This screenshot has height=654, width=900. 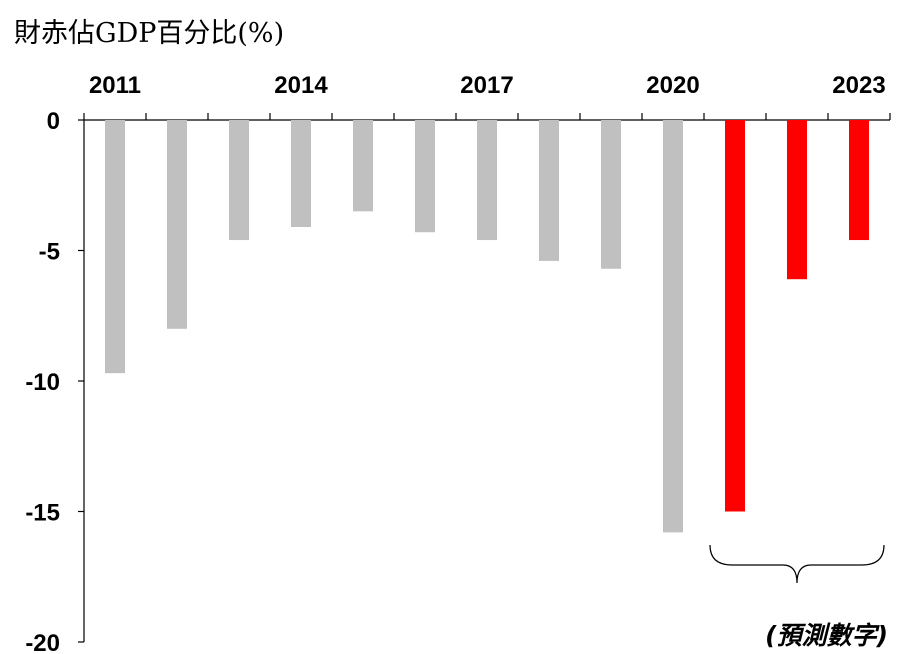 What do you see at coordinates (53, 121) in the screenshot?
I see `y-tick-label: 0` at bounding box center [53, 121].